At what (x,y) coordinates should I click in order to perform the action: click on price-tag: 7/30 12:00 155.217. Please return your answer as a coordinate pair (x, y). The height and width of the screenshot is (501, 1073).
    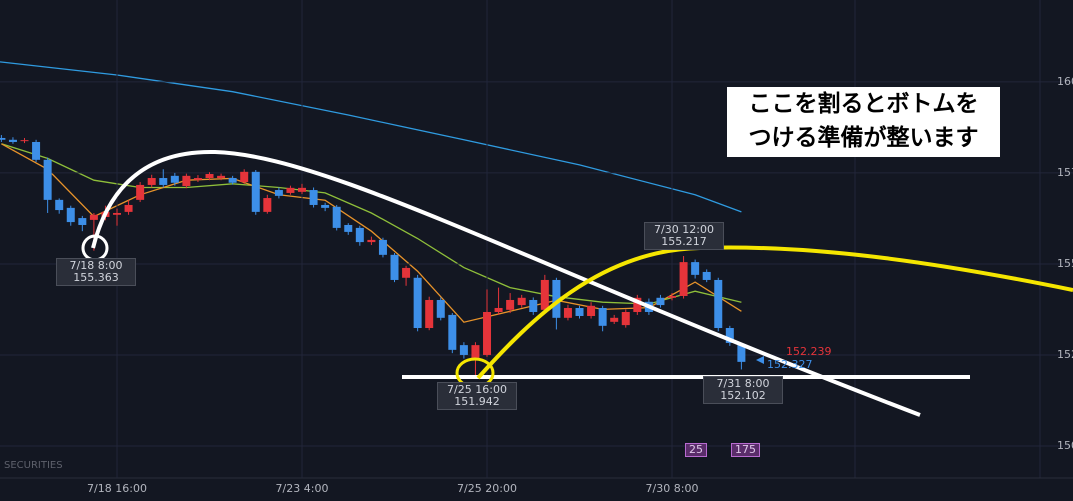
    Looking at the image, I should click on (684, 236).